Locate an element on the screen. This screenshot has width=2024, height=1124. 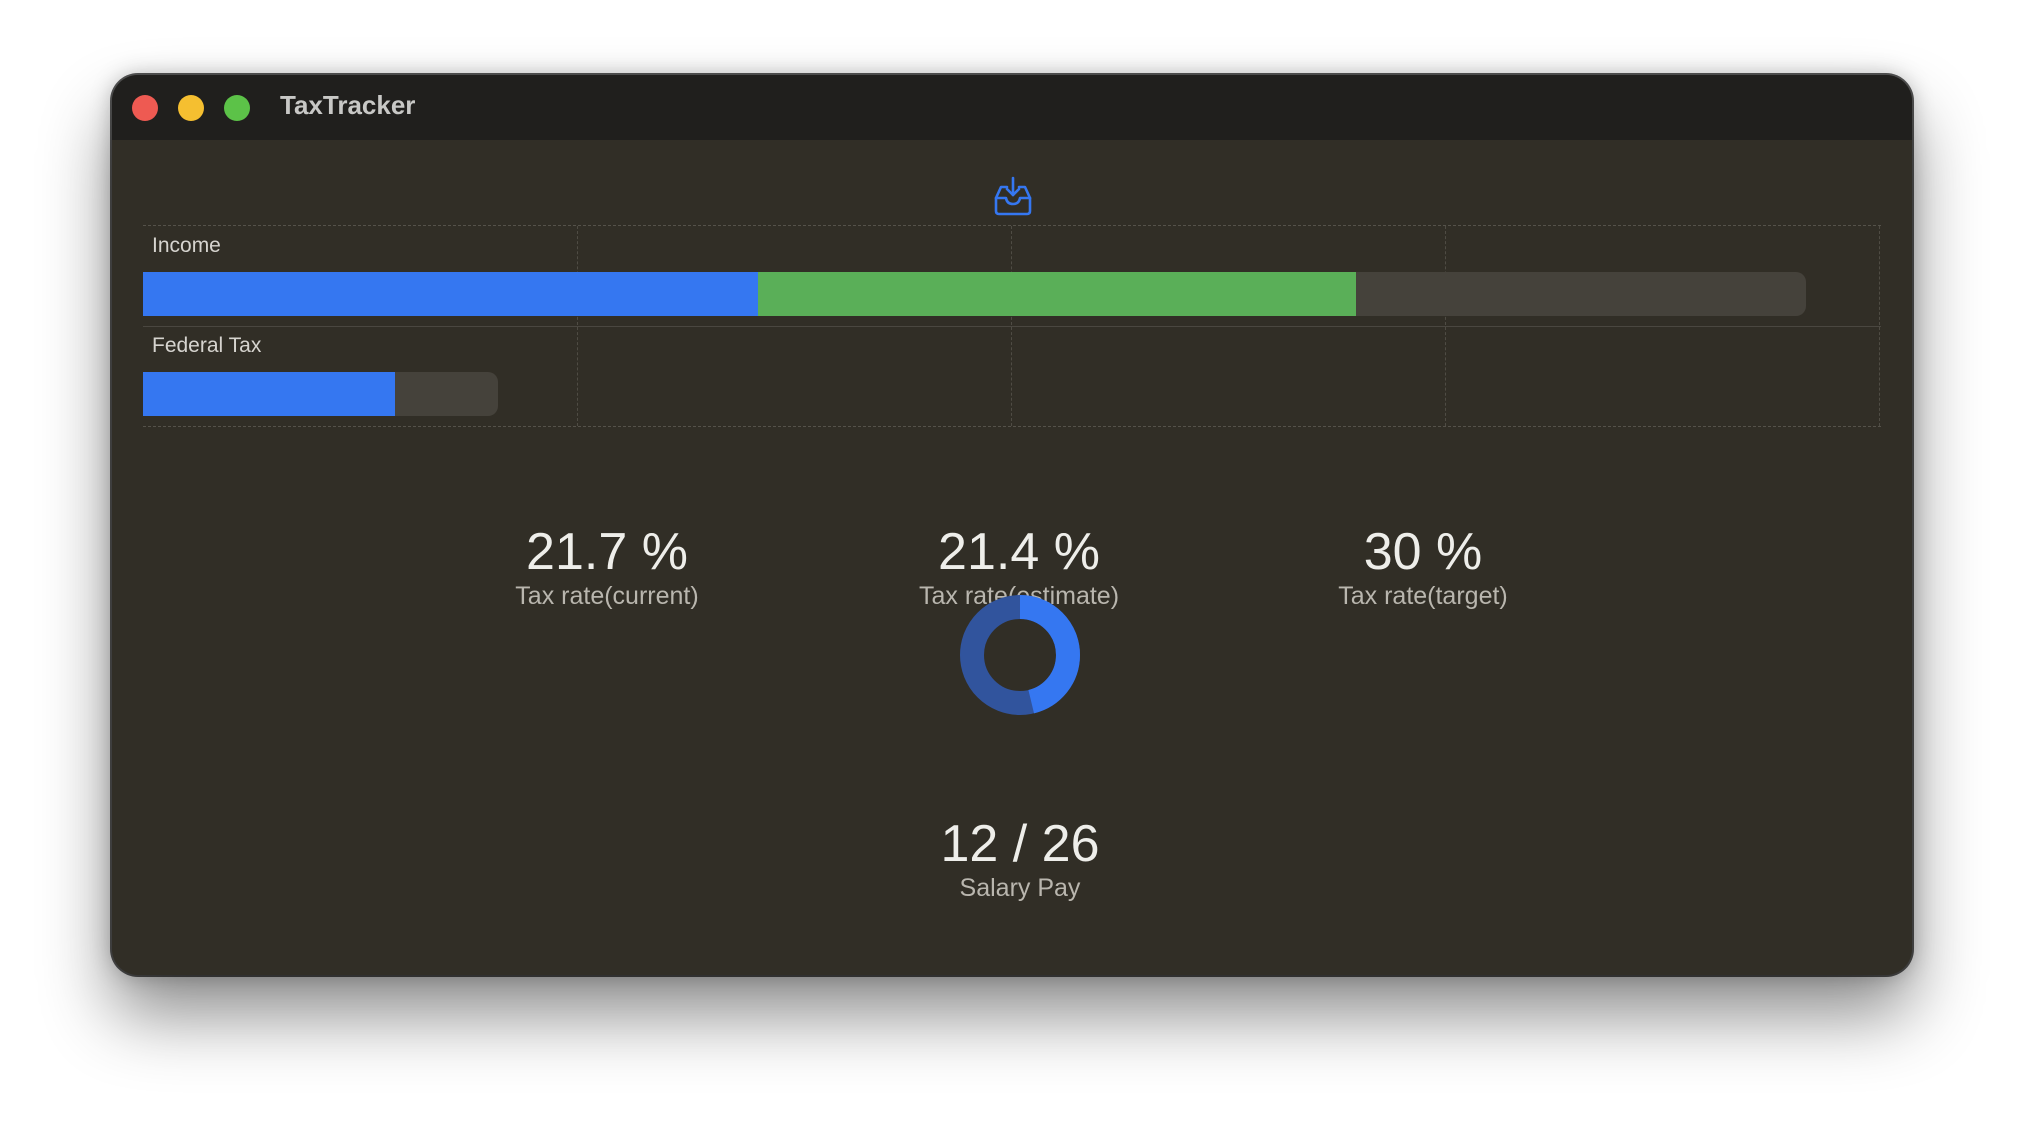
stat-target-label: Tax rate(target) is located at coordinates (1423, 596).